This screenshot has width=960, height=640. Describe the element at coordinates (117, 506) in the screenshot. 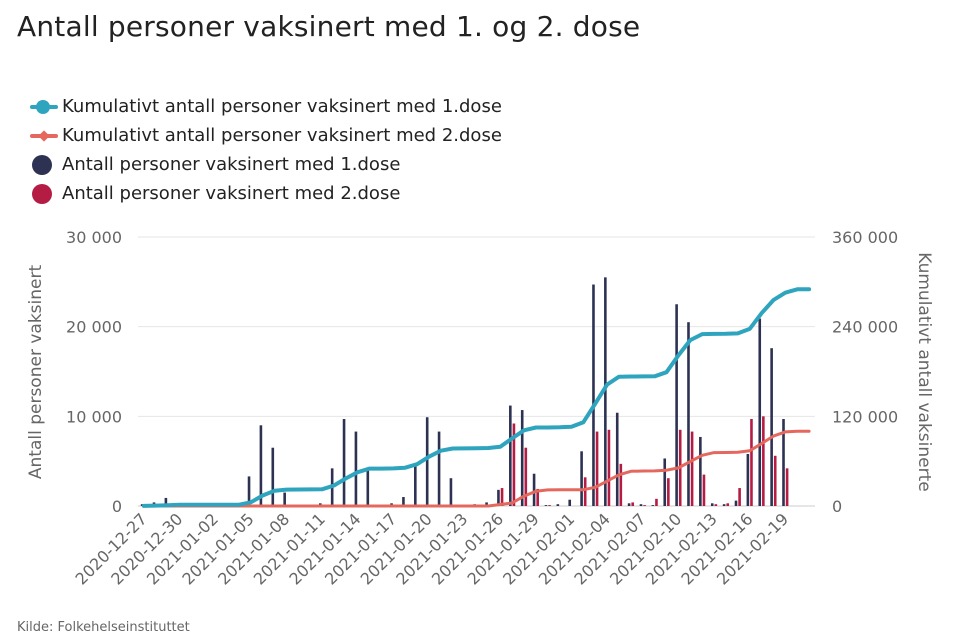

I see `y-left-tick-label: 0` at that location.